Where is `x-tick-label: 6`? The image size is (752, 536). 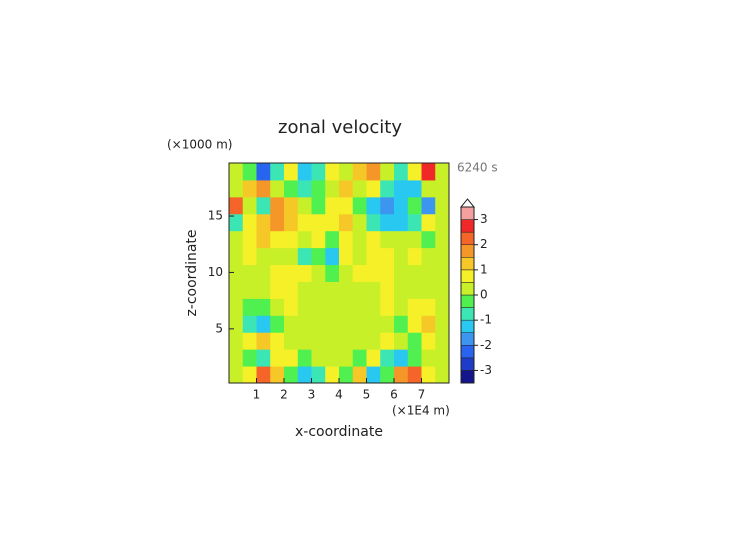
x-tick-label: 6 is located at coordinates (394, 395).